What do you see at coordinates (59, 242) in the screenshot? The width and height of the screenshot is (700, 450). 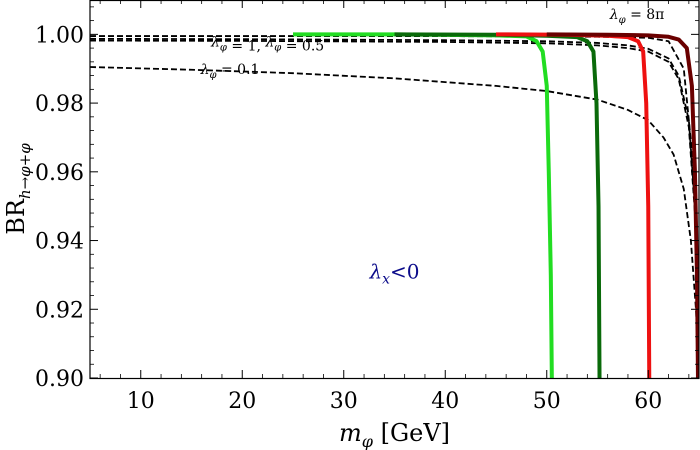 I see `y-tick-label-2: 0.94` at bounding box center [59, 242].